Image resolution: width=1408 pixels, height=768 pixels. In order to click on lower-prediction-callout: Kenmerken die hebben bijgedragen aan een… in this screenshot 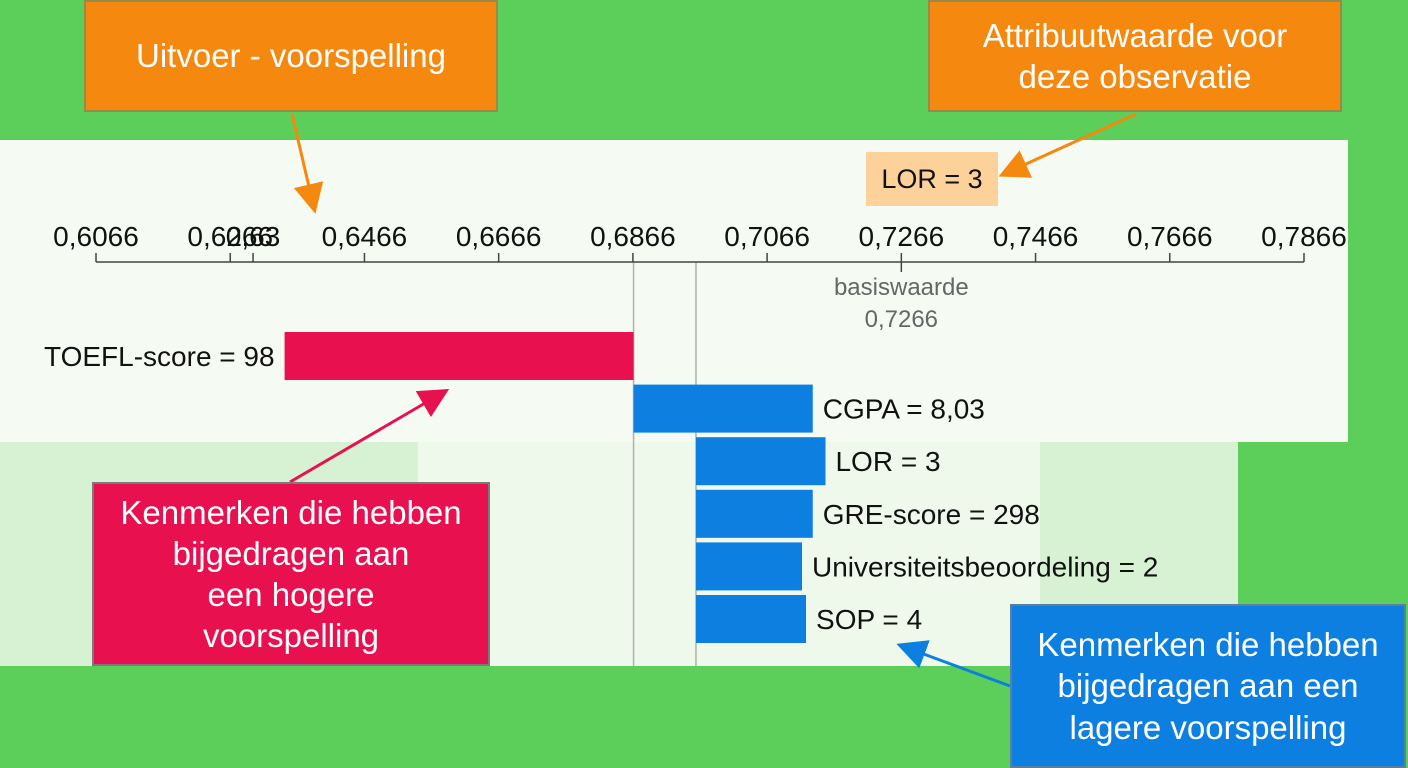, I will do `click(1208, 686)`.